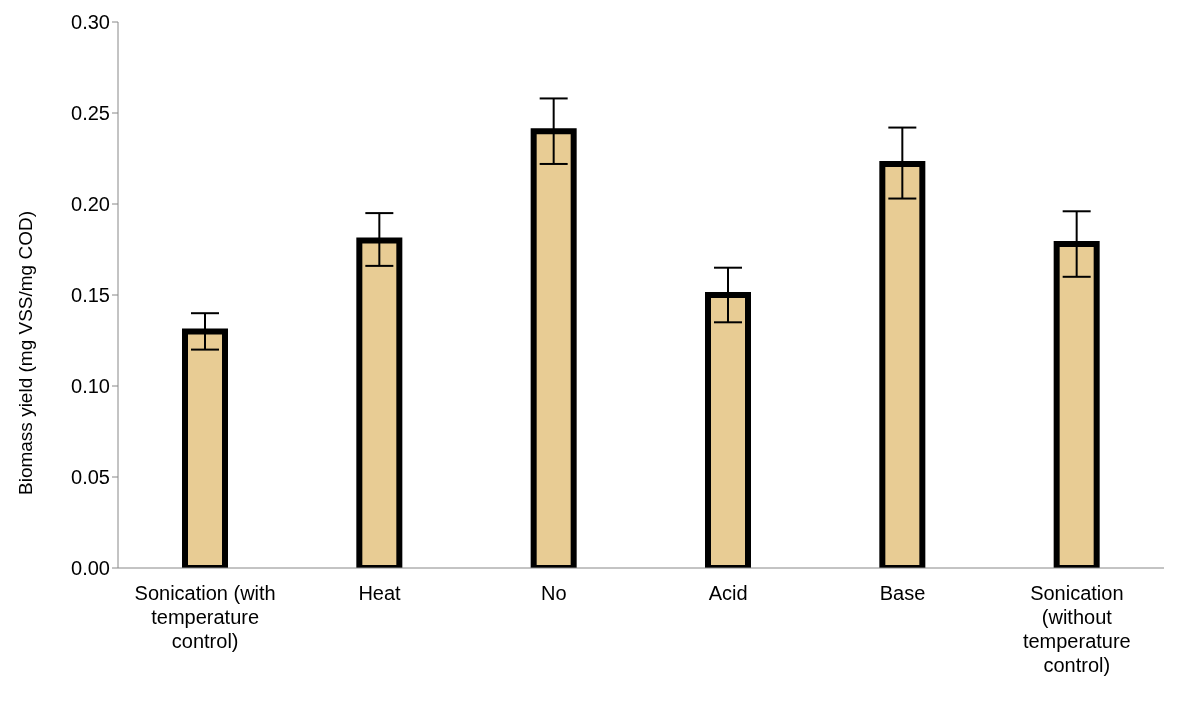 The height and width of the screenshot is (709, 1182). I want to click on y-tick-label: 0.20, so click(90, 204).